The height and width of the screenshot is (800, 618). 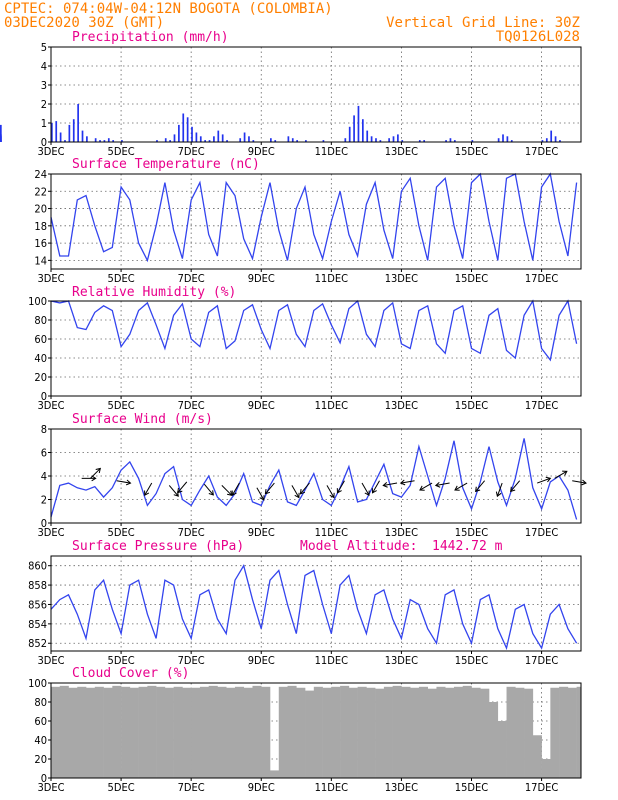 What do you see at coordinates (401, 660) in the screenshot?
I see `pressure-xtick-label: 13DEC` at bounding box center [401, 660].